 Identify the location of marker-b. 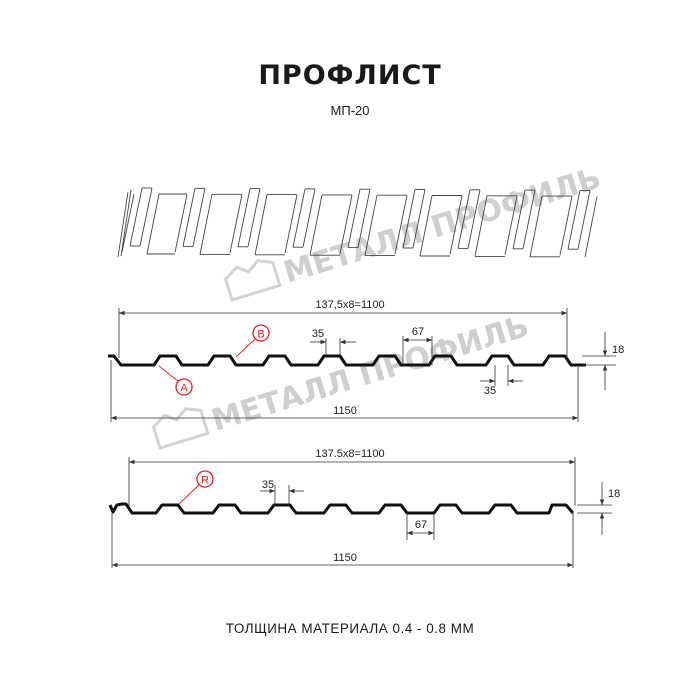
(261, 333).